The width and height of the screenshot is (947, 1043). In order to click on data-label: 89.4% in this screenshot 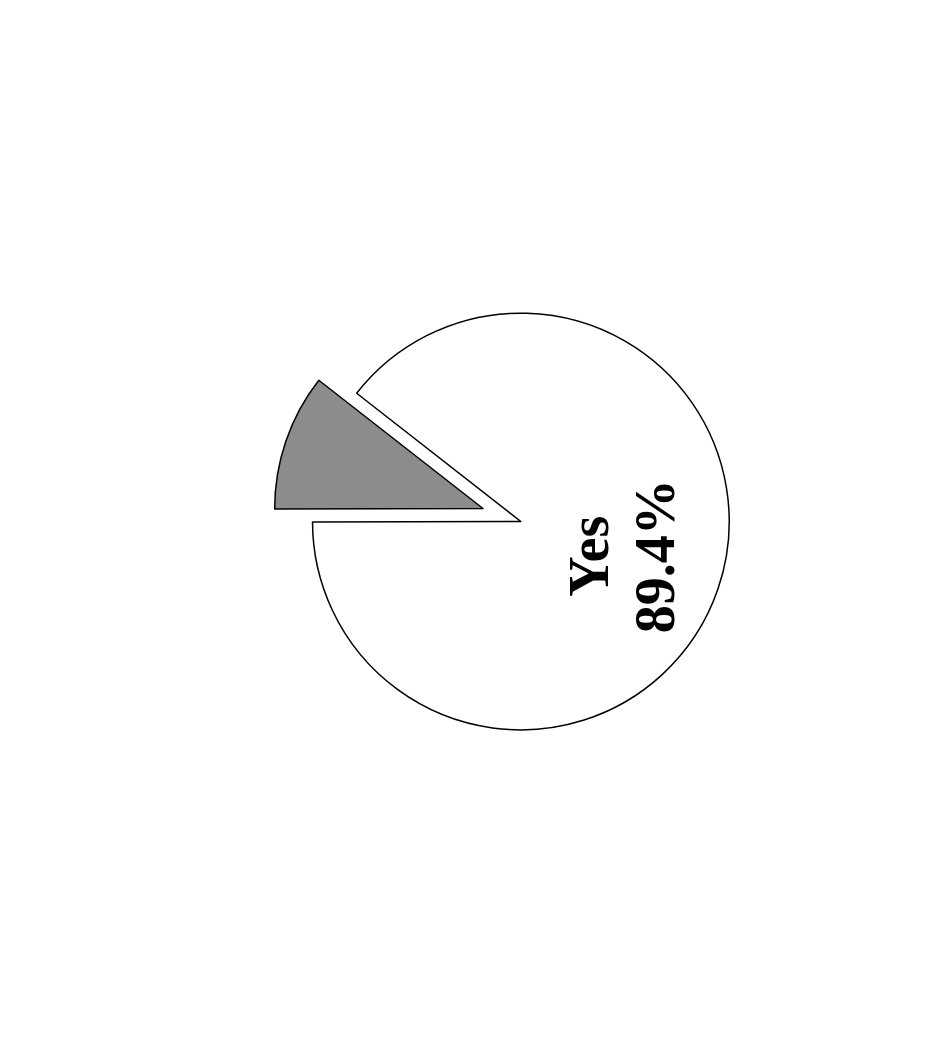, I will do `click(655, 556)`.